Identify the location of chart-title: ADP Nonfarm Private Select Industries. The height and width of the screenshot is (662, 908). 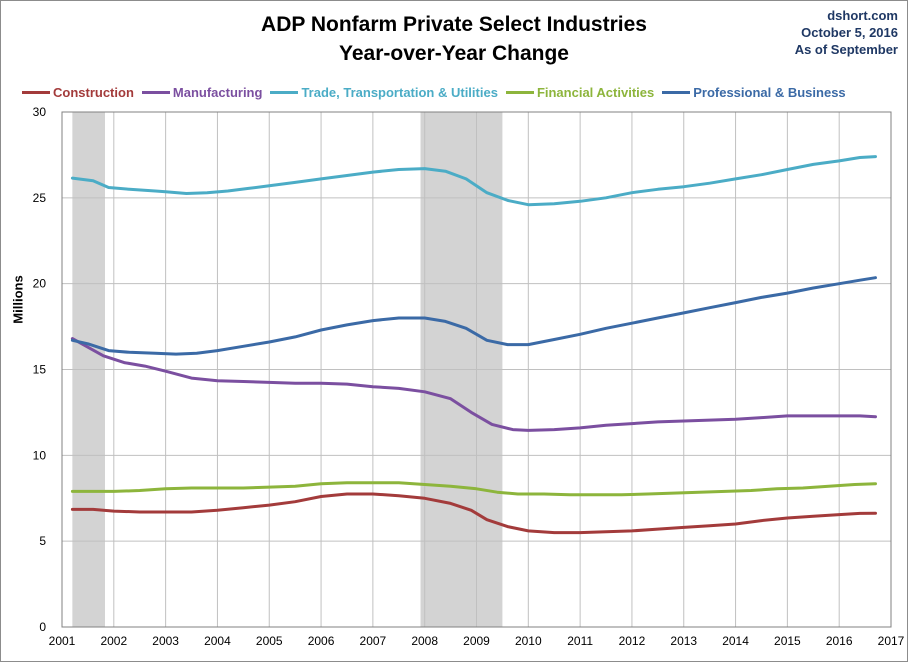
(454, 24).